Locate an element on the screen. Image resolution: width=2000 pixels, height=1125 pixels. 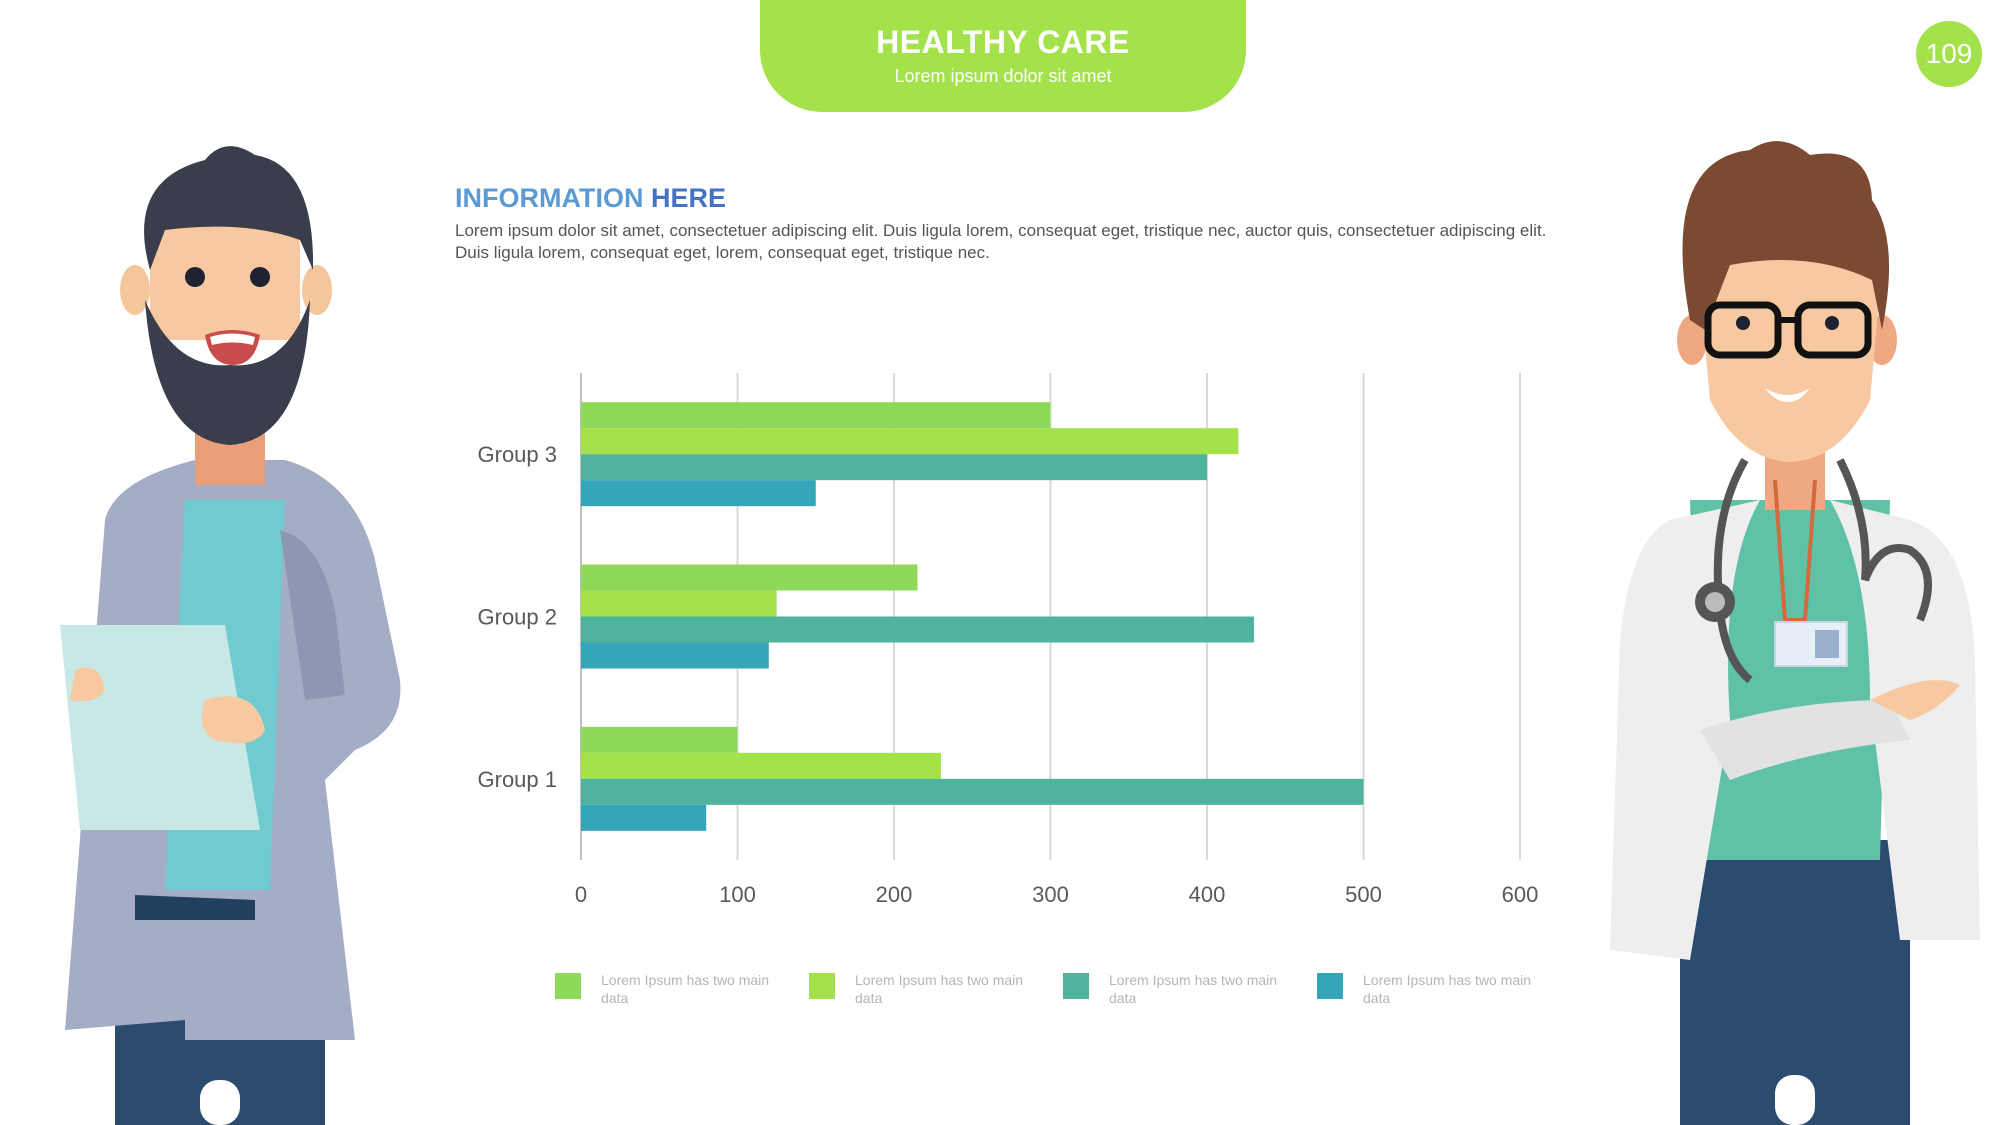
x-tick-label: 400 is located at coordinates (1207, 894).